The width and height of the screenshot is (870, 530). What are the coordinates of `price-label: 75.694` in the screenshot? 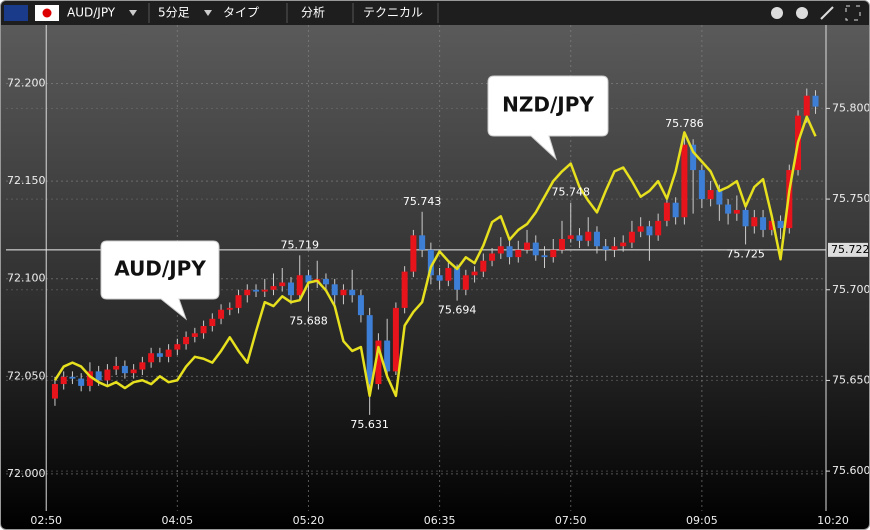 It's located at (457, 310).